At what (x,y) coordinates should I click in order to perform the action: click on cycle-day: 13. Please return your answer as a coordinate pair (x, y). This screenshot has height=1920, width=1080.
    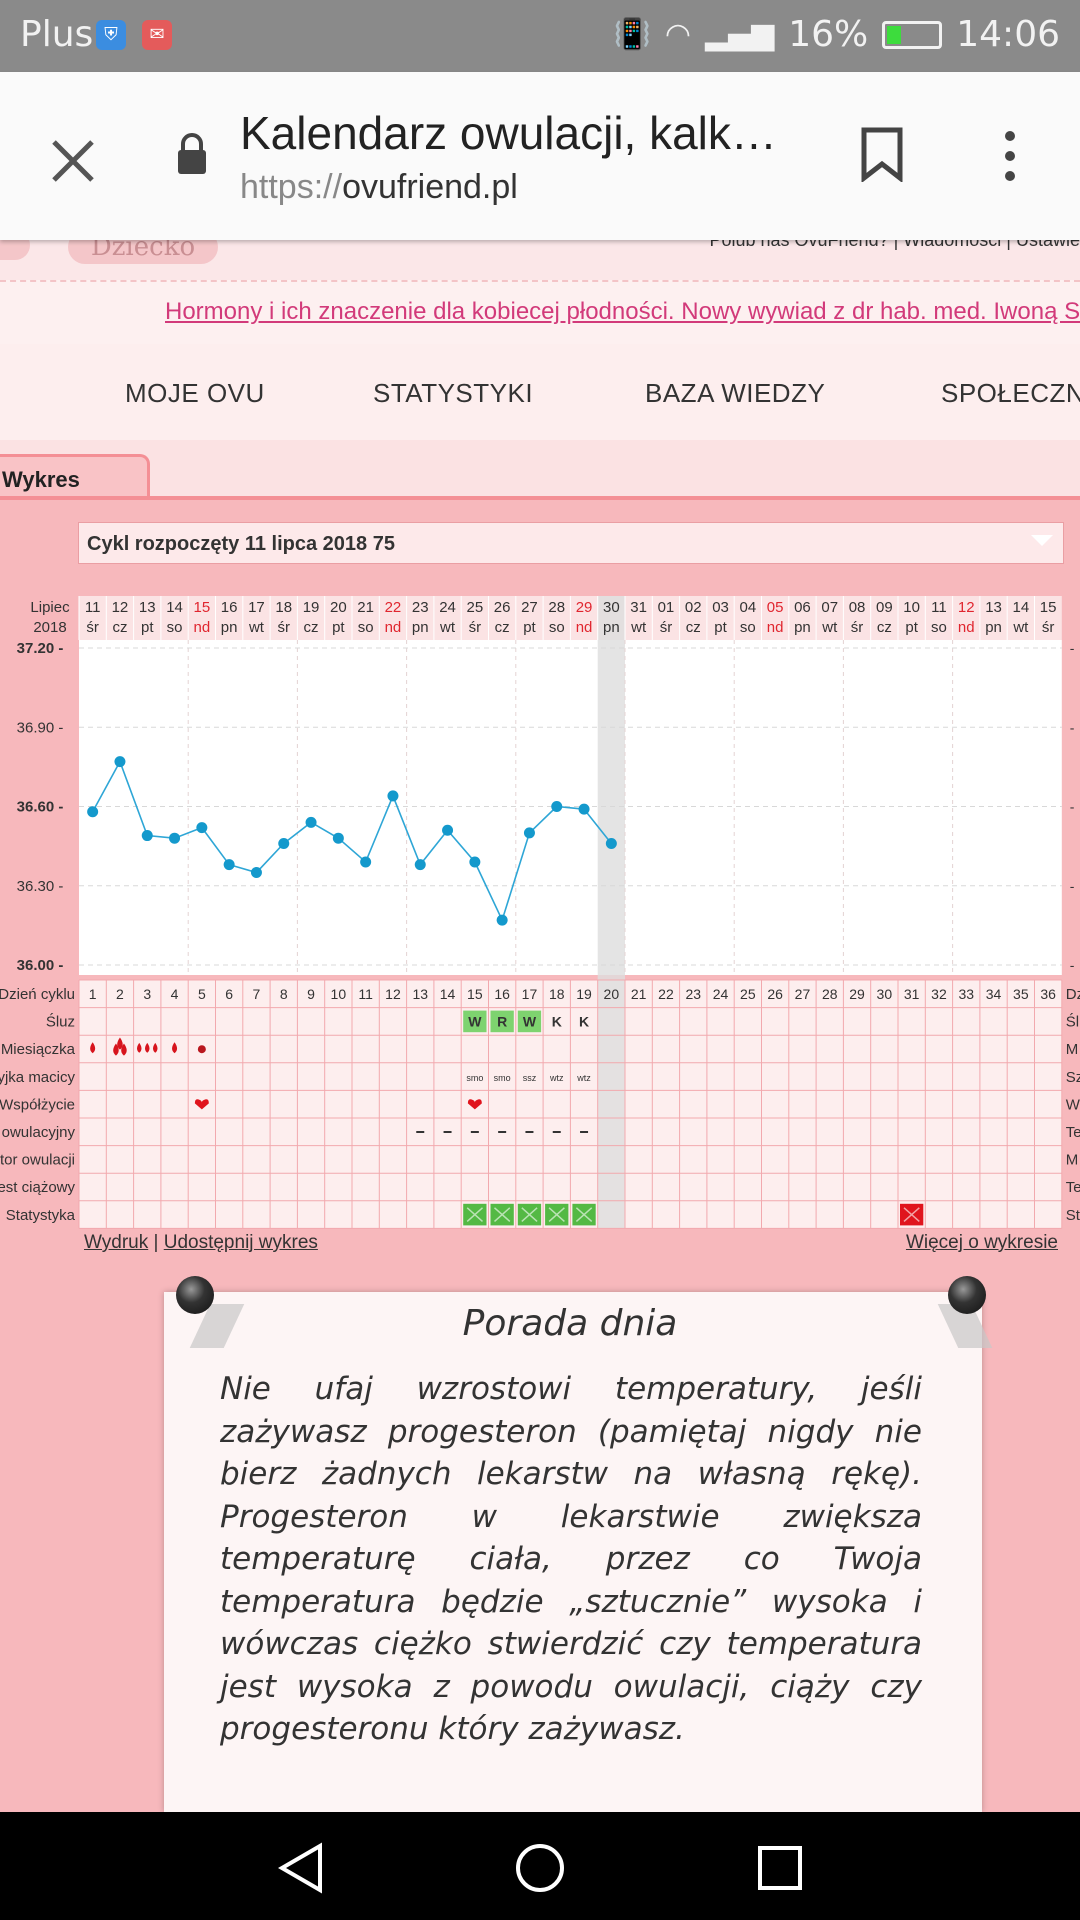
    Looking at the image, I should click on (420, 994).